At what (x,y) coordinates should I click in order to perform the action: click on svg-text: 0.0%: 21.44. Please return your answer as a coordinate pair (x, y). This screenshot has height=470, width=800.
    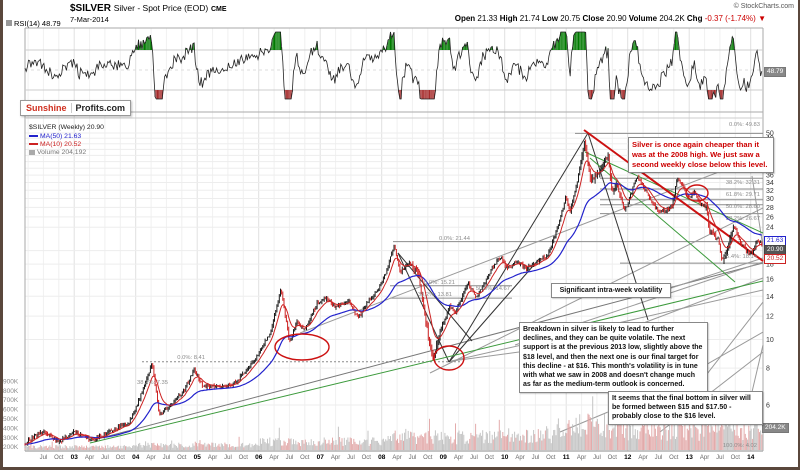
    Looking at the image, I should click on (455, 239).